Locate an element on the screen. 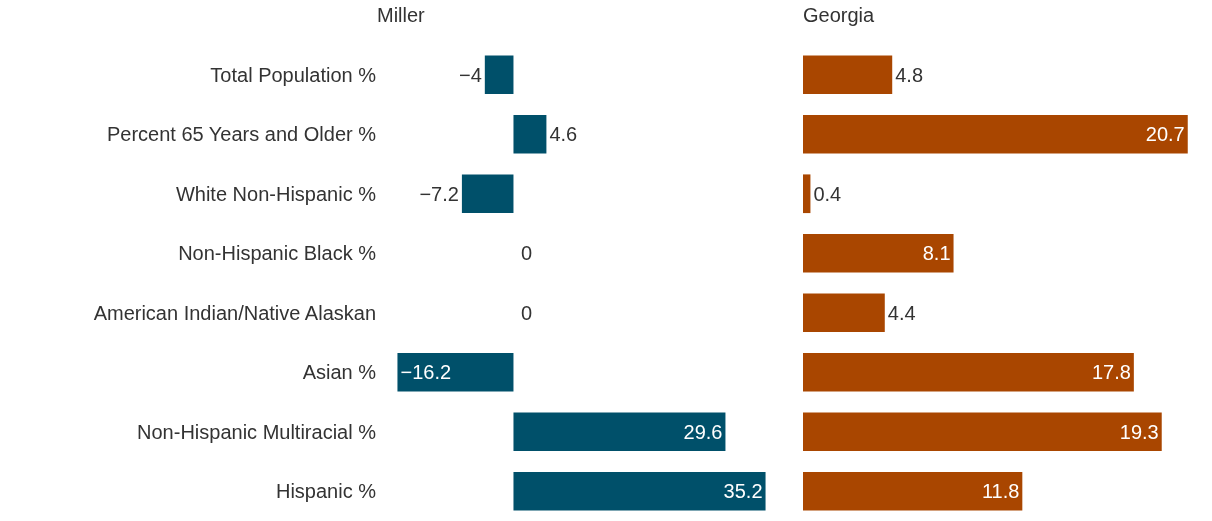 The height and width of the screenshot is (521, 1212). data-label: 8.1 is located at coordinates (936, 253).